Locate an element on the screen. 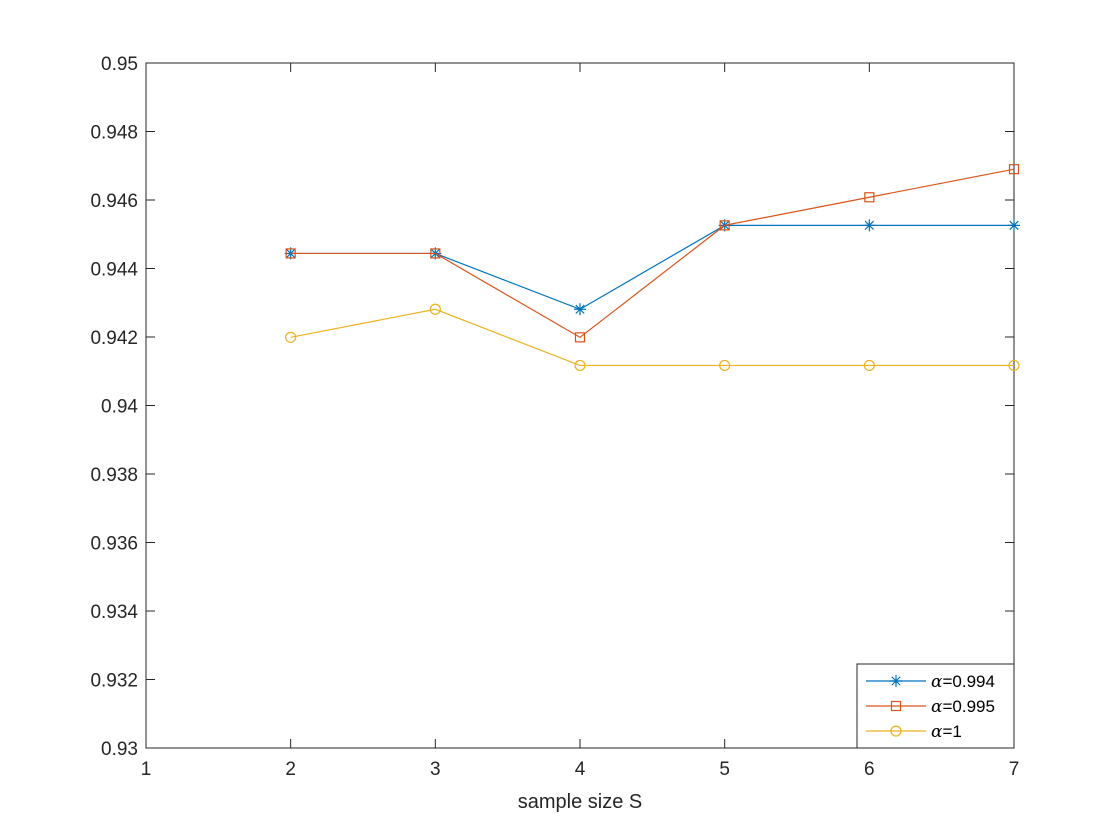 The image size is (1120, 840). x-tick-label: 5 is located at coordinates (724, 769).